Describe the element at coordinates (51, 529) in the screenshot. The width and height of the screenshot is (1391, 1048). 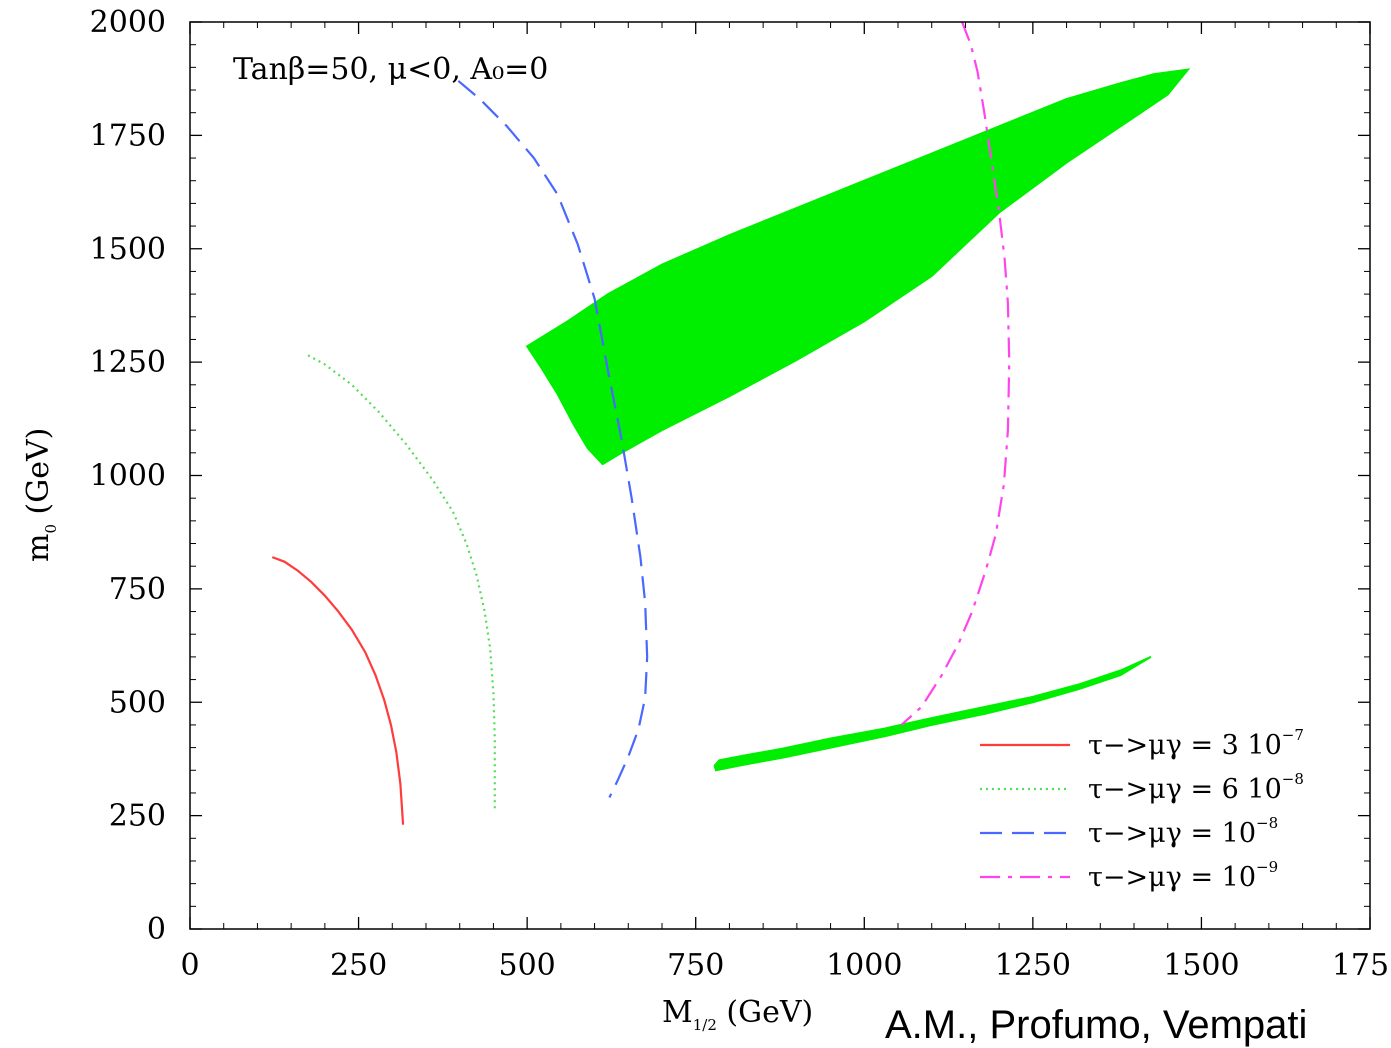
I see `y-axis-title-sub: 0` at that location.